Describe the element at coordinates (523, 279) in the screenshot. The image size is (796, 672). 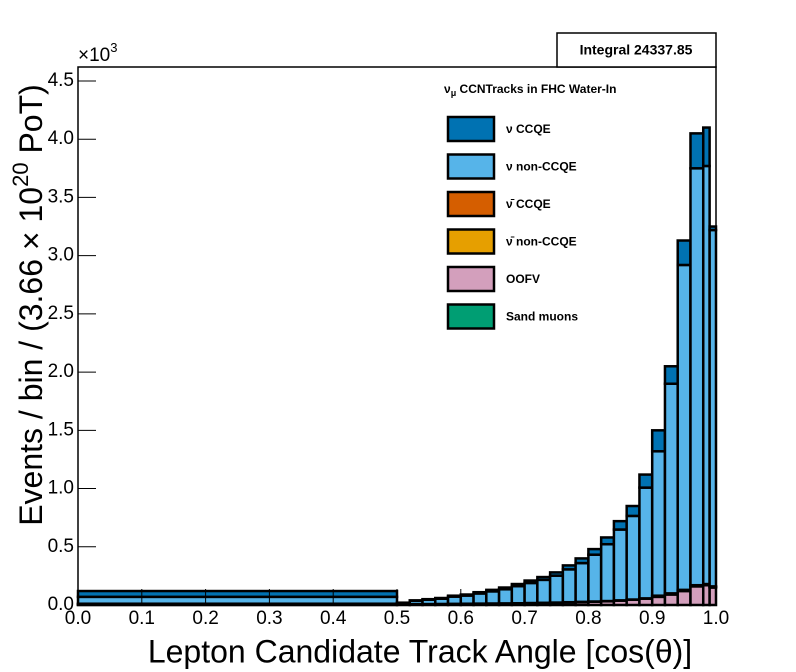
I see `legend-label: OOFV` at that location.